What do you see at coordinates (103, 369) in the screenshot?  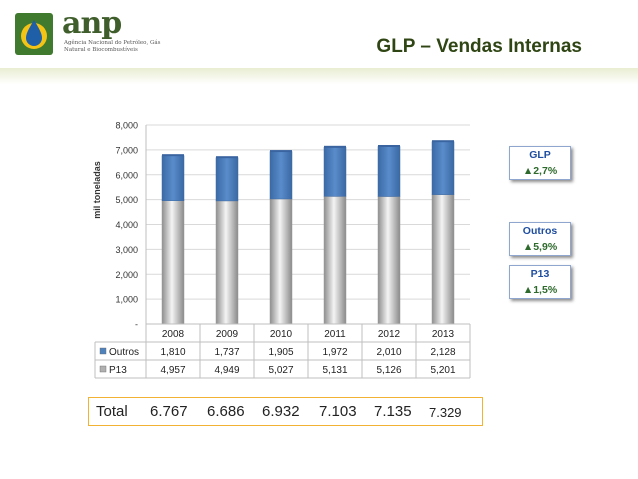 I see `legend-swatch-p13` at bounding box center [103, 369].